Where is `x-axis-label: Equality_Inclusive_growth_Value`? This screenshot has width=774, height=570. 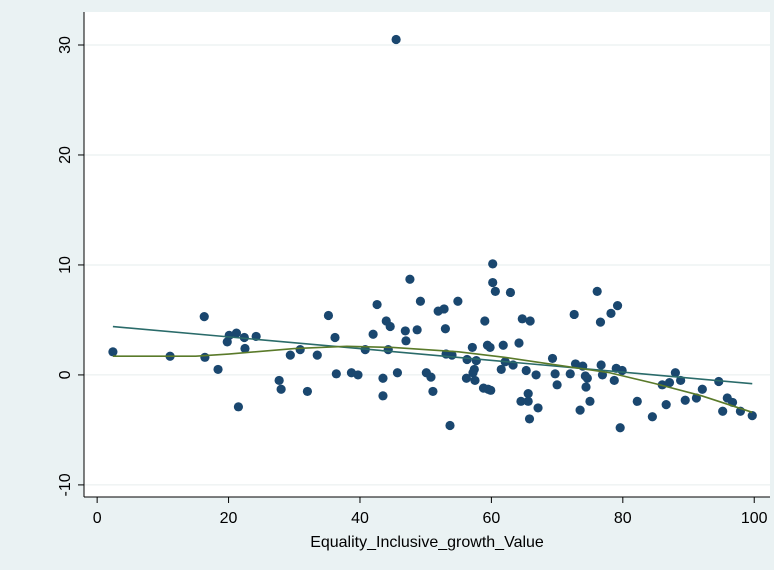 x-axis-label: Equality_Inclusive_growth_Value is located at coordinates (427, 542).